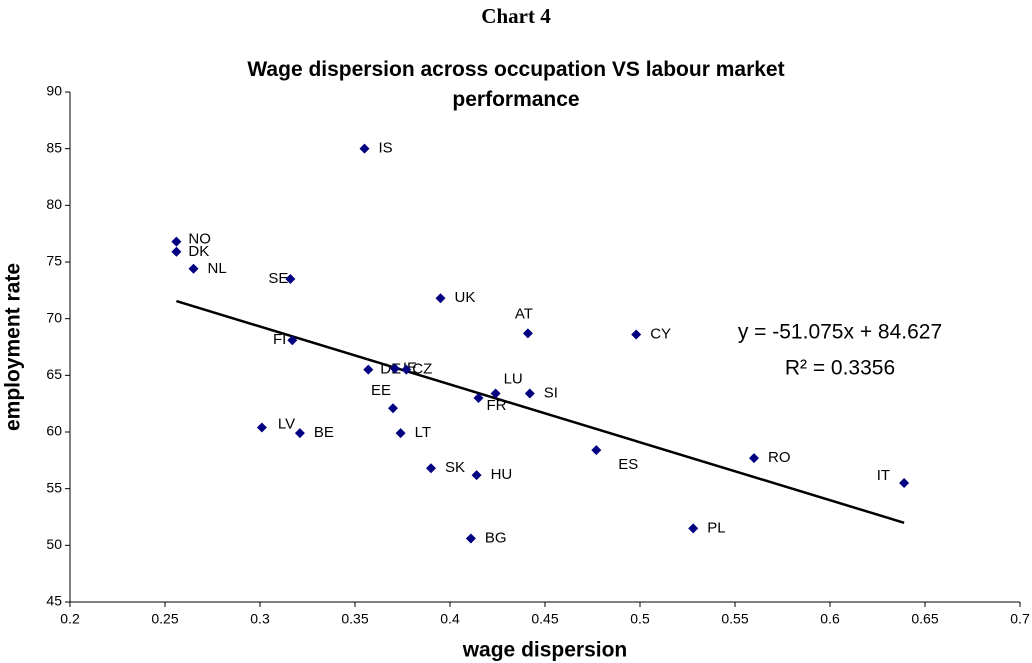 This screenshot has width=1032, height=663. I want to click on y-tick-label: 50, so click(54, 544).